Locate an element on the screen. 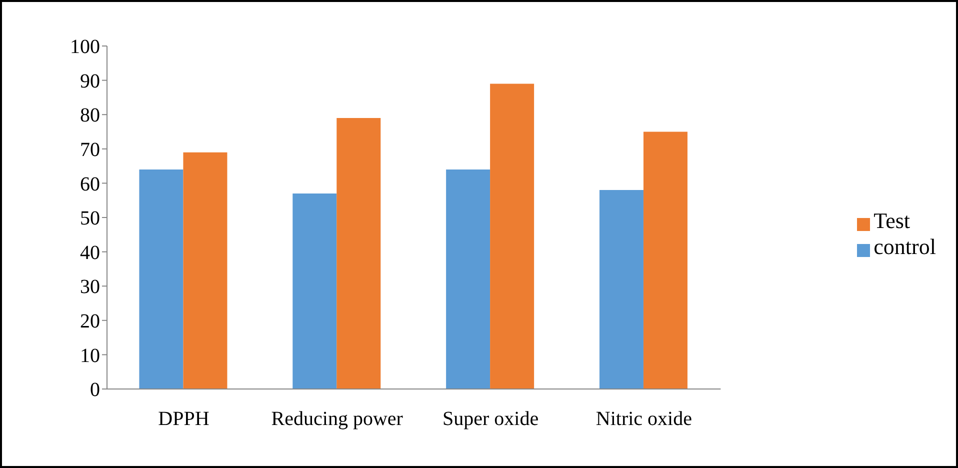  y-tick-label: 10 is located at coordinates (90, 355).